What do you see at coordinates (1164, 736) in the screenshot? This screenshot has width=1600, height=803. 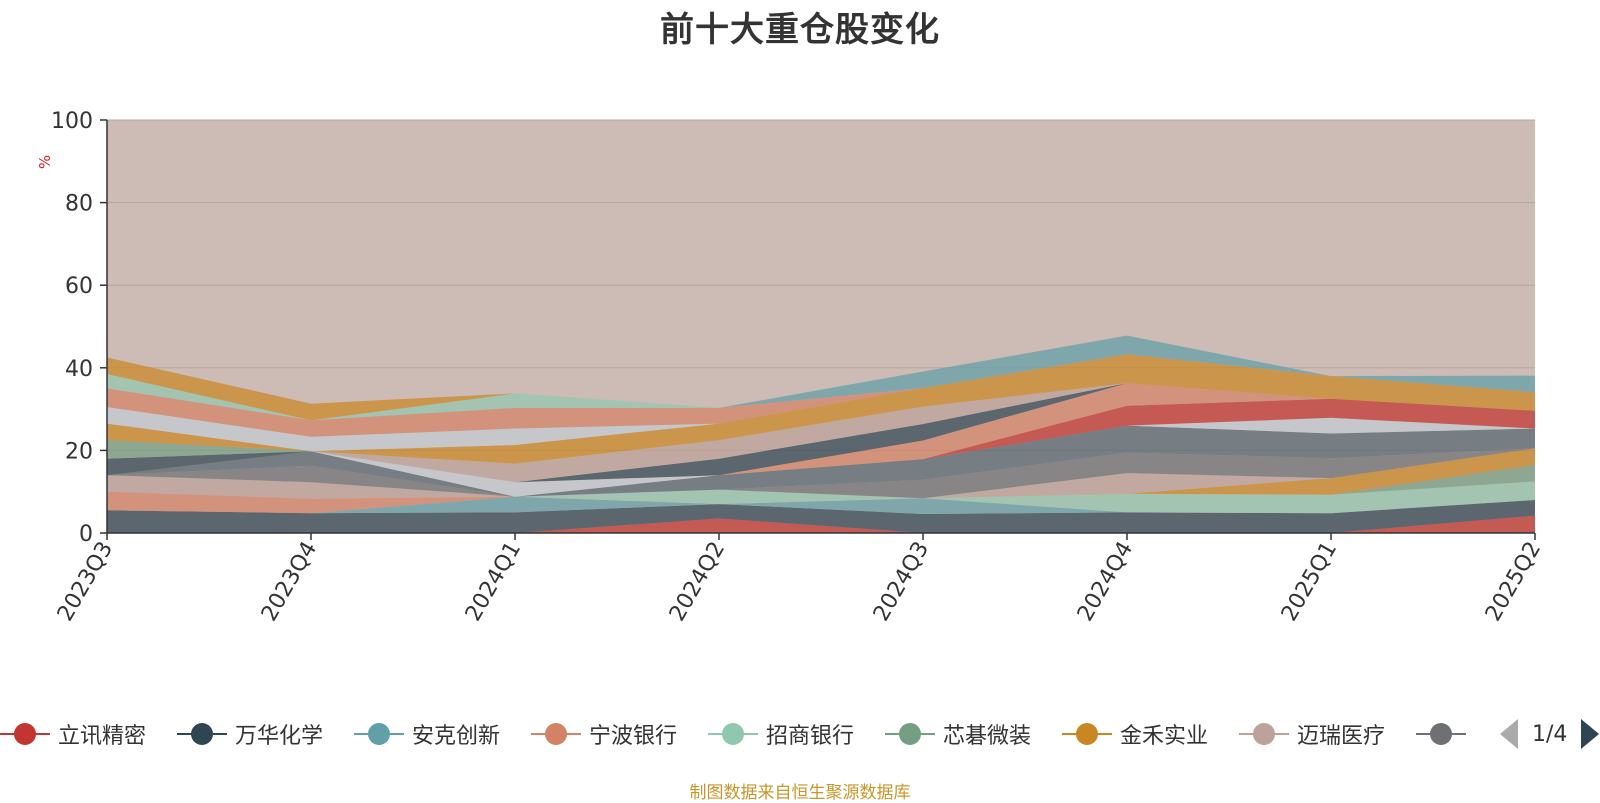 I see `legend-label: 金禾实业` at bounding box center [1164, 736].